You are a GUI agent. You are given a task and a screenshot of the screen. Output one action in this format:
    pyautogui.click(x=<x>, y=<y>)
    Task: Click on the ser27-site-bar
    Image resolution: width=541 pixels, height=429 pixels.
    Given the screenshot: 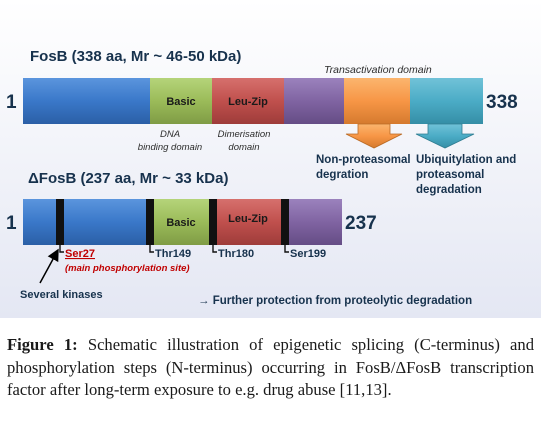 What is the action you would take?
    pyautogui.click(x=60, y=222)
    